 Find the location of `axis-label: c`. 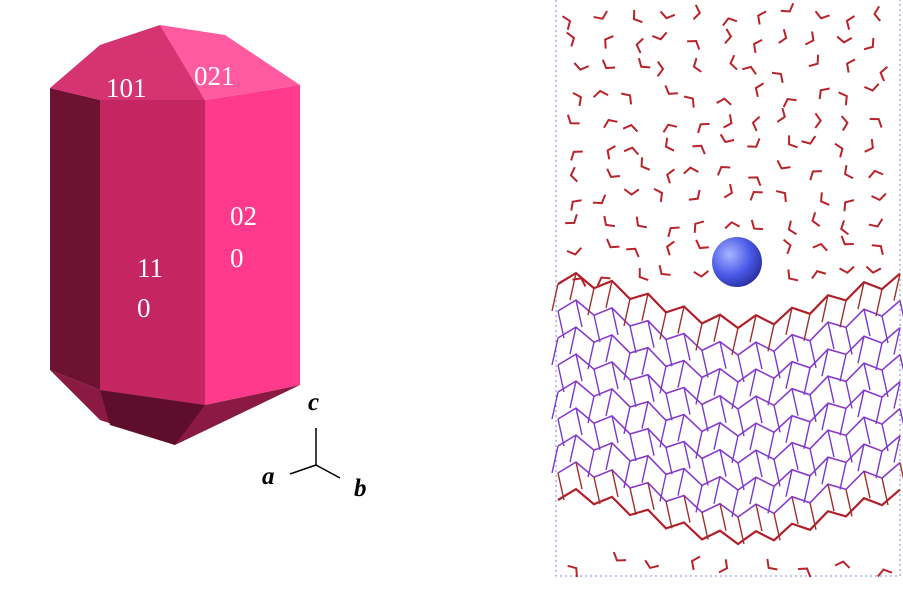

axis-label: c is located at coordinates (313, 402).